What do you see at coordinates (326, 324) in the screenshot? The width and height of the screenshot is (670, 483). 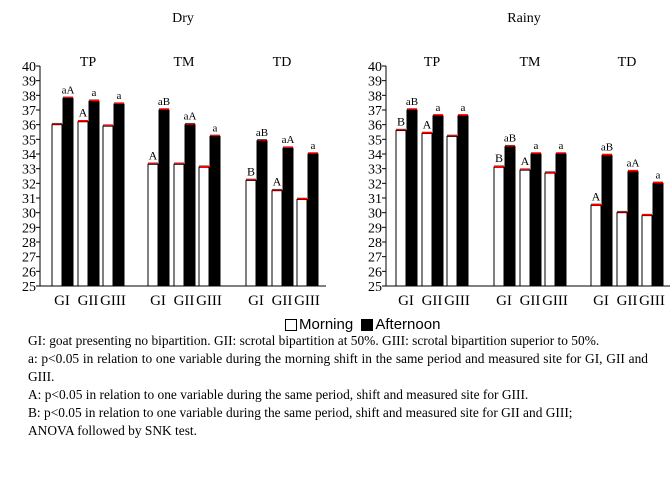 I see `legend-label-morning: Morning` at bounding box center [326, 324].